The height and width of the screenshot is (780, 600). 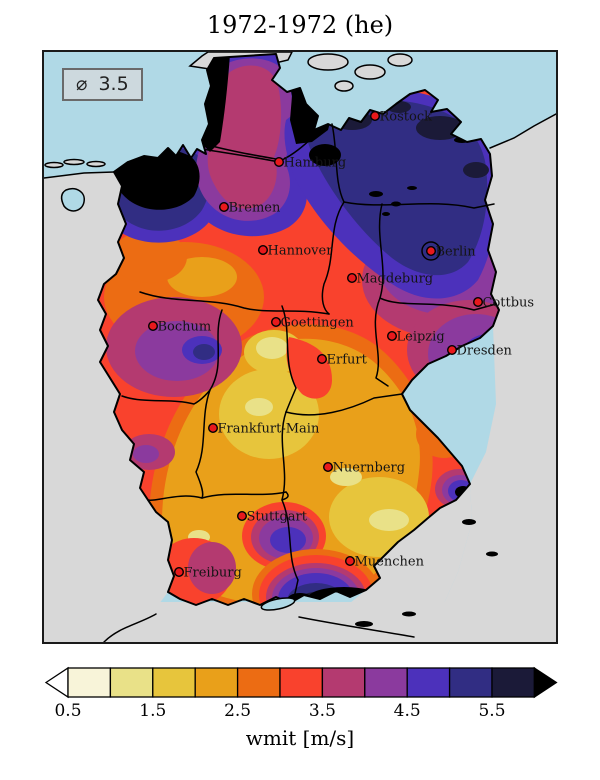 What do you see at coordinates (113, 84) in the screenshot?
I see `mean-value: 3.5` at bounding box center [113, 84].